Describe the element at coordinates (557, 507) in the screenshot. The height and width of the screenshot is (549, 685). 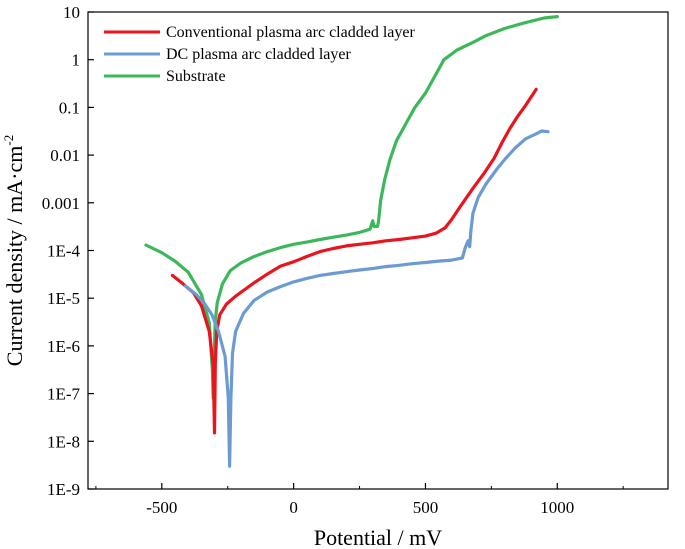
I see `x-tick-label: 1000` at that location.